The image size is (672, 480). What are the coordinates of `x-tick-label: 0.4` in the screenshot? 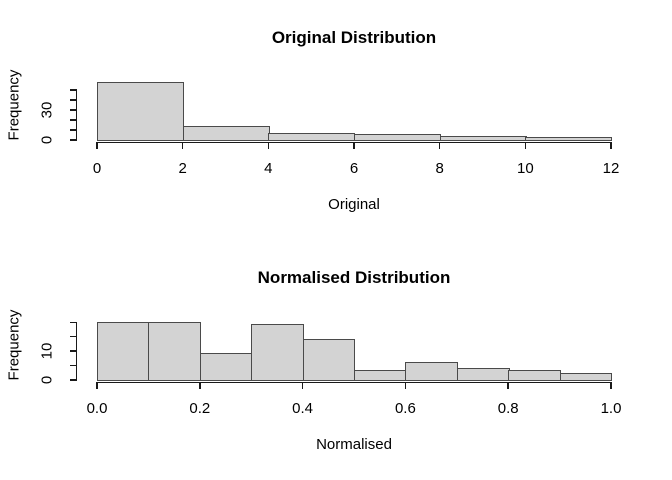 It's located at (303, 408).